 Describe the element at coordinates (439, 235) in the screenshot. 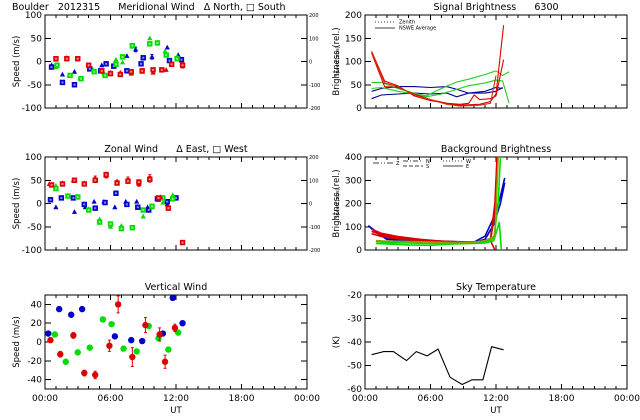

I see `series-line-green-b` at that location.